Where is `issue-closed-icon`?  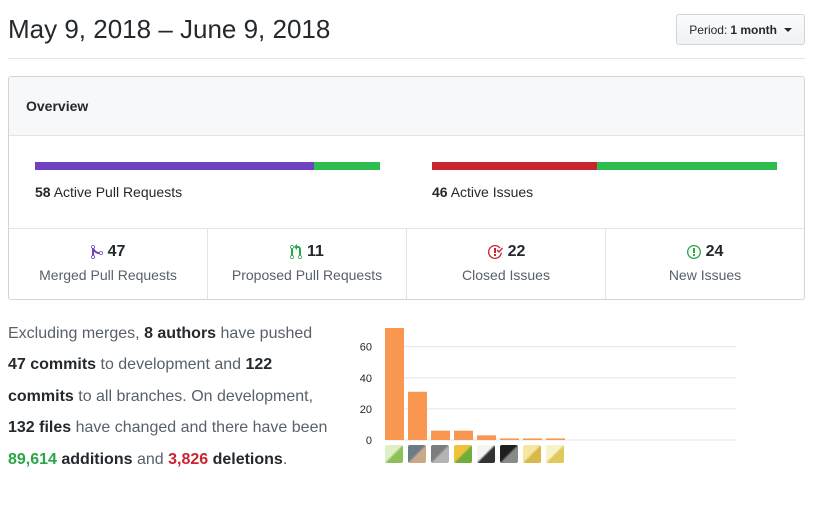 issue-closed-icon is located at coordinates (495, 252).